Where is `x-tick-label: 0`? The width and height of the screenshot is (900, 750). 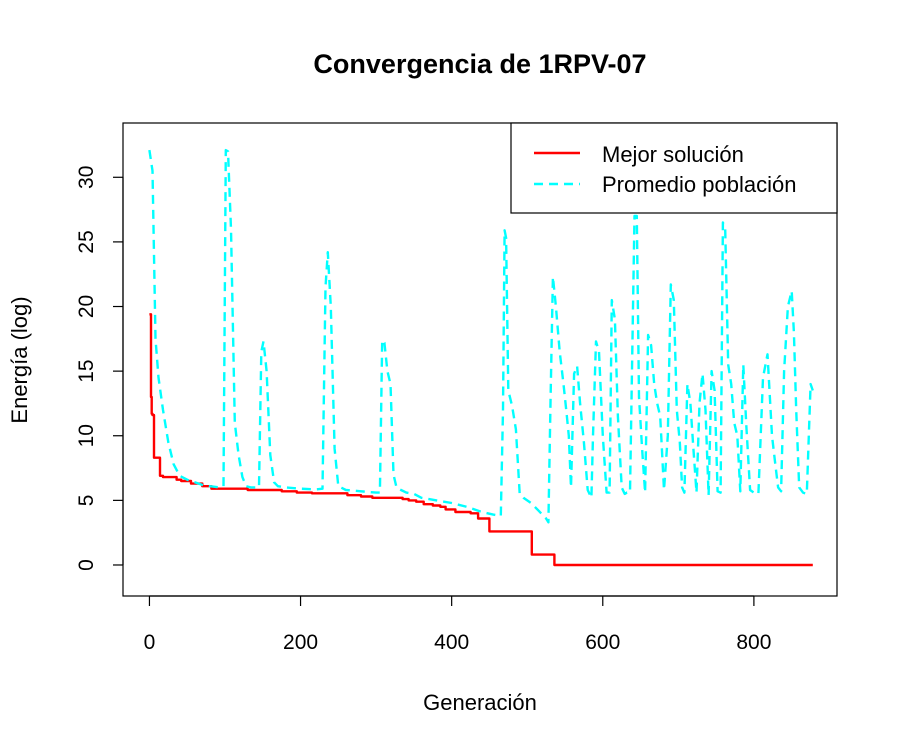 x-tick-label: 0 is located at coordinates (150, 642).